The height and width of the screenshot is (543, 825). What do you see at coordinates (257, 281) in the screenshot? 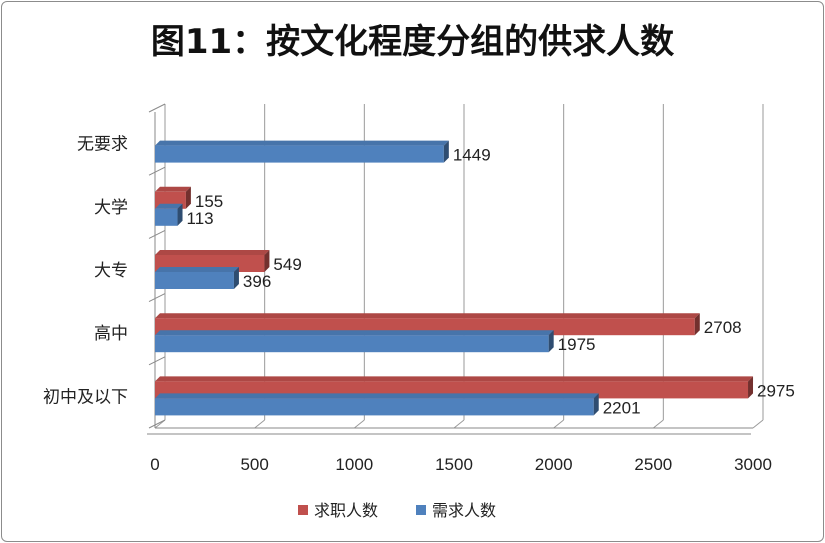
I see `data-label: 396` at bounding box center [257, 281].